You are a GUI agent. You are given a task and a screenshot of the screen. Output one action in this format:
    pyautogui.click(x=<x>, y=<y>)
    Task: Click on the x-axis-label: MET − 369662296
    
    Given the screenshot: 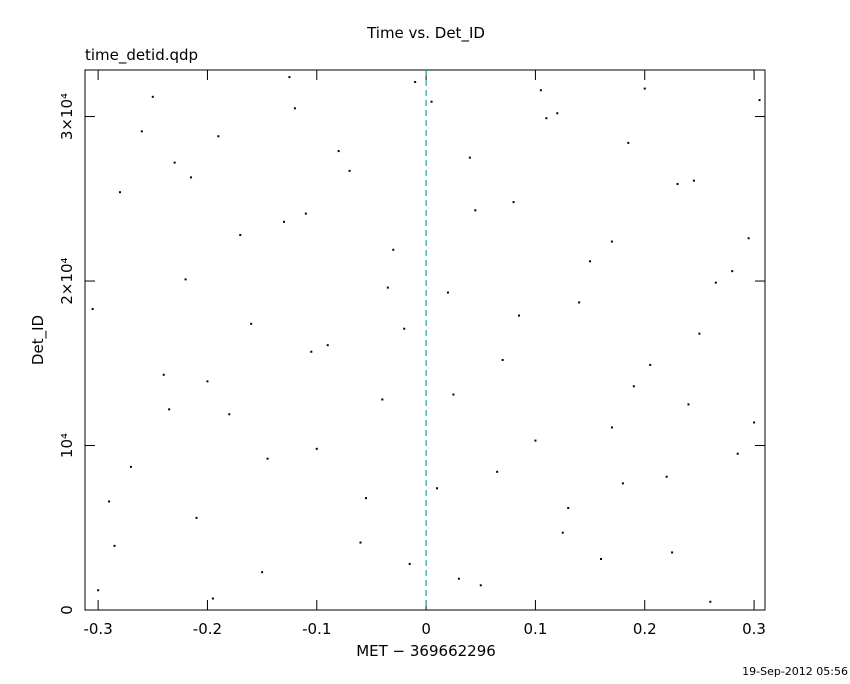 What is the action you would take?
    pyautogui.click(x=426, y=651)
    